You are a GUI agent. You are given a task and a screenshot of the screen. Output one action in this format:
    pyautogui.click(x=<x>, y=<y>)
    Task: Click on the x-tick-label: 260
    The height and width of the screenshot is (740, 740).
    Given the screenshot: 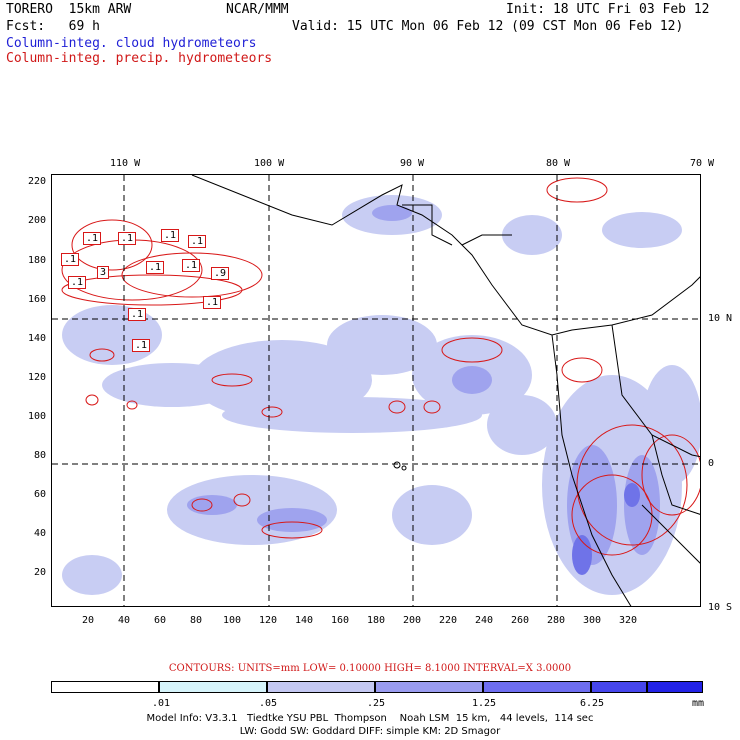 What is the action you would take?
    pyautogui.click(x=520, y=620)
    